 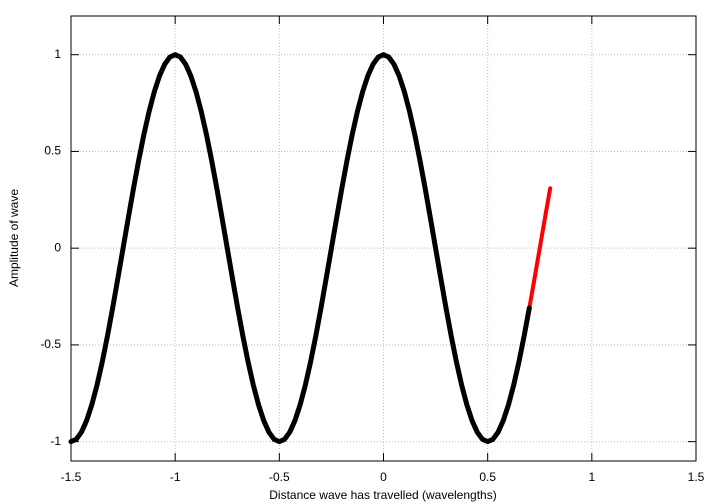 I want to click on y-axis-label: Amplitude of wave, so click(x=14, y=238).